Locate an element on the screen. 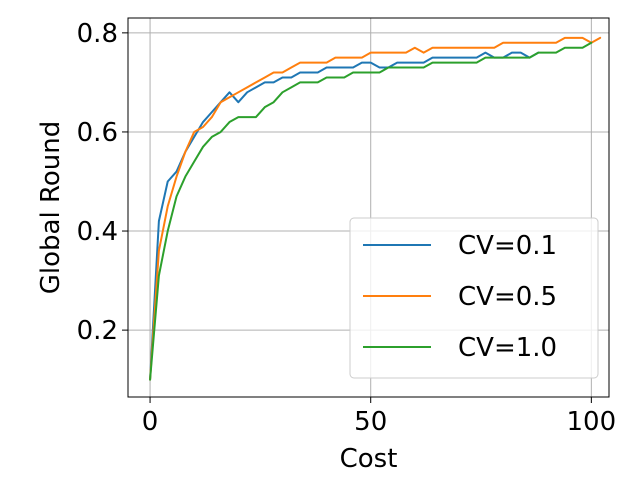 The height and width of the screenshot is (480, 640). legend-label-3: CV=1.0 is located at coordinates (507, 348).